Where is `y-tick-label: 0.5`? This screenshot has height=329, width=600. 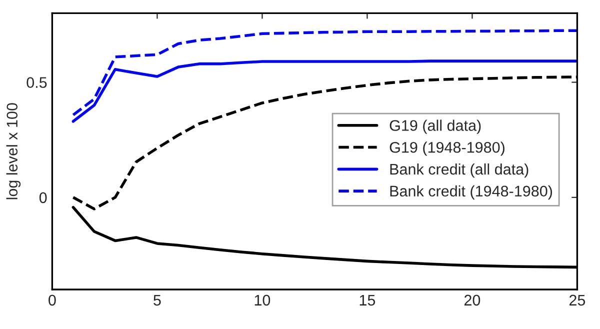
y-tick-label: 0.5 is located at coordinates (36, 82).